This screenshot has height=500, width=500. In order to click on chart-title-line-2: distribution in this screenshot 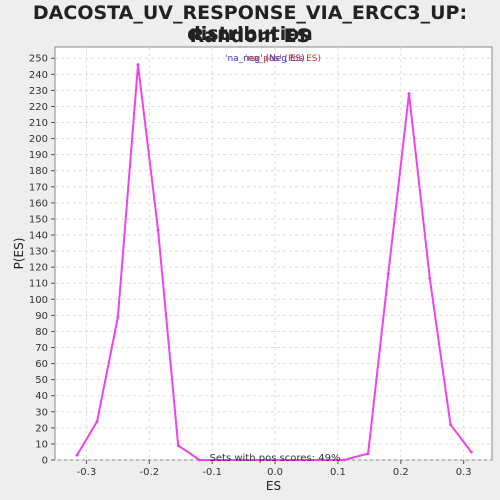, I will do `click(250, 34)`.